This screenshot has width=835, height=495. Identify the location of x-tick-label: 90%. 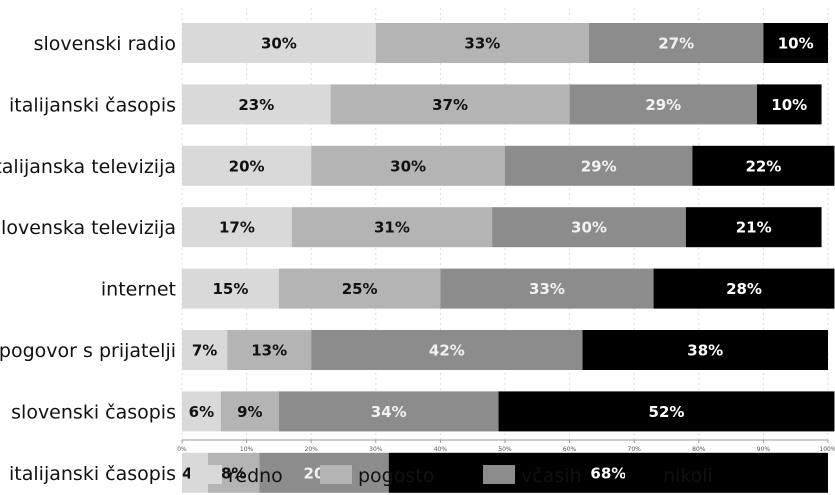
(764, 449).